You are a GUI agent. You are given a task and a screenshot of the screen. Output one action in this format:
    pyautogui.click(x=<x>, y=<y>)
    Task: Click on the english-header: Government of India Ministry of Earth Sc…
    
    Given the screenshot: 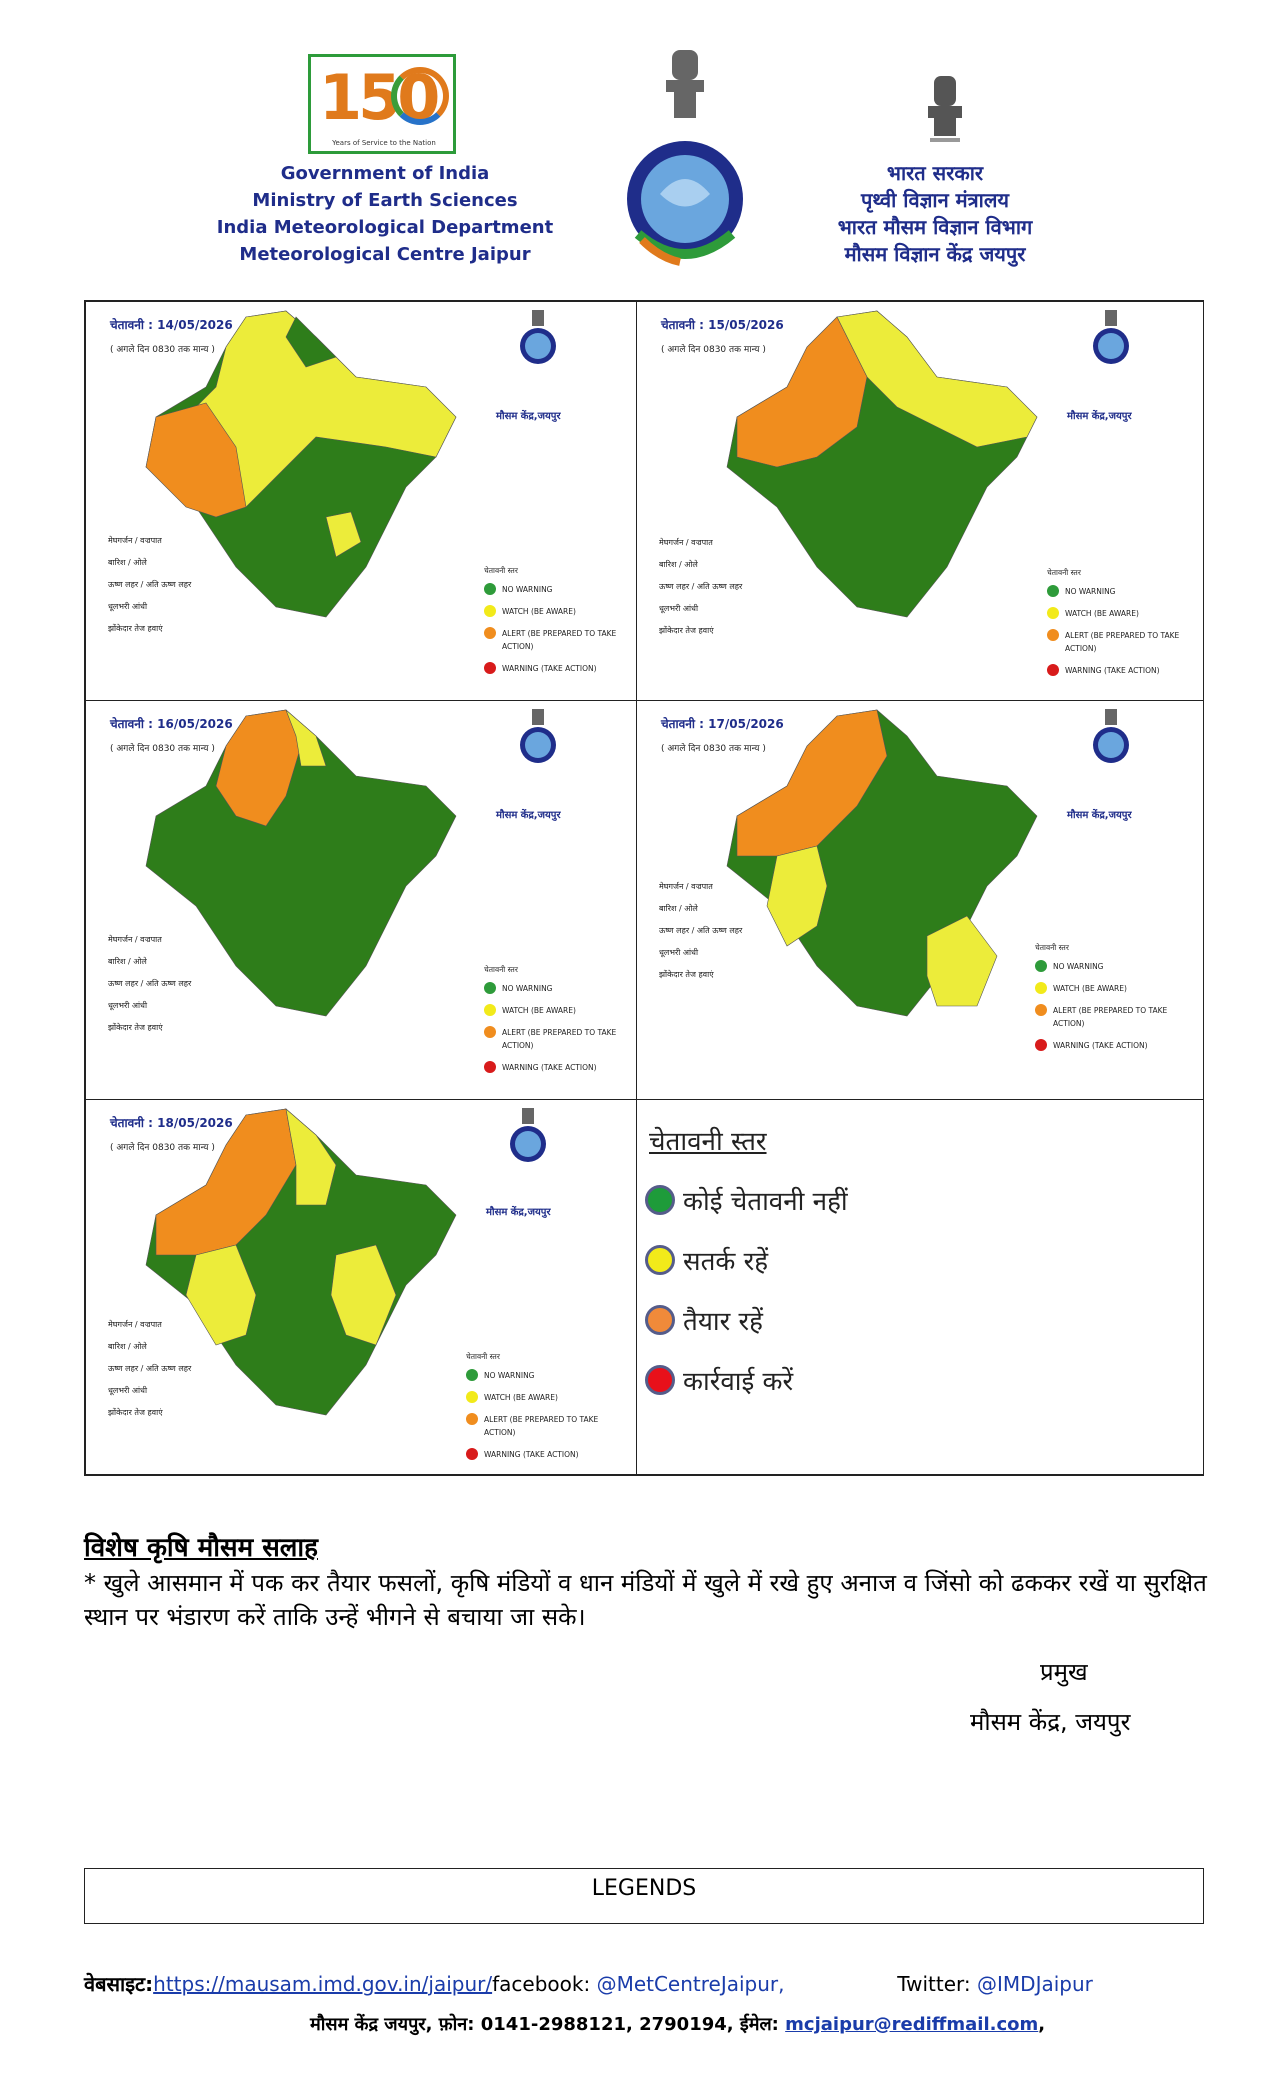 What is the action you would take?
    pyautogui.click(x=385, y=214)
    